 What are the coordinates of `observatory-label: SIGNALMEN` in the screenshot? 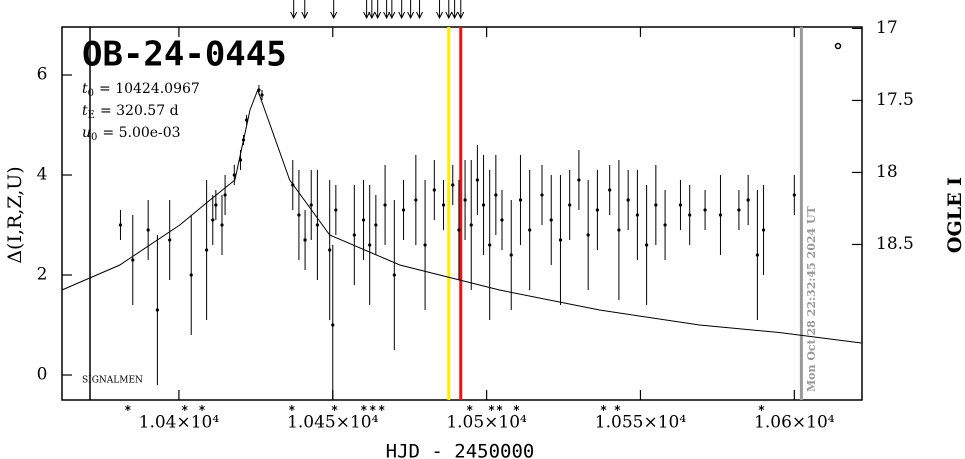 It's located at (112, 381).